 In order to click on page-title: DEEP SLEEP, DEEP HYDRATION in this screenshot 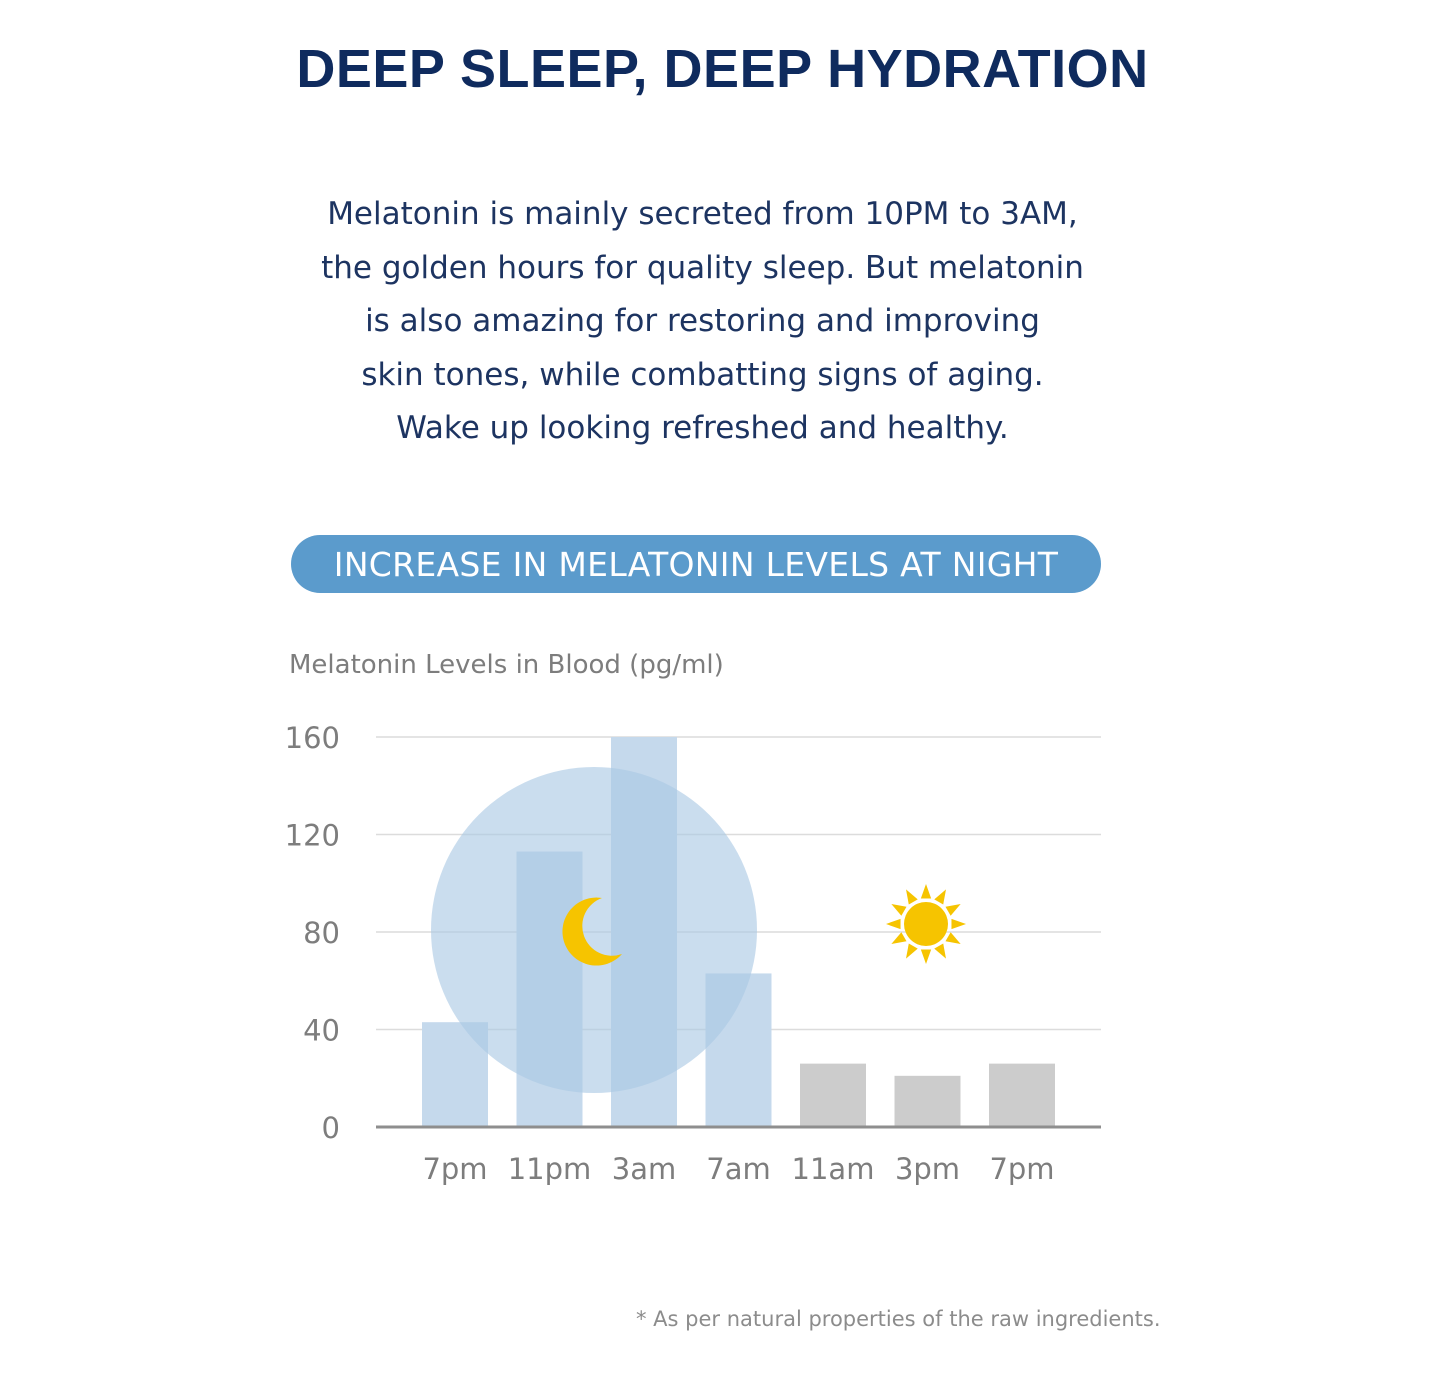, I will do `click(722, 69)`.